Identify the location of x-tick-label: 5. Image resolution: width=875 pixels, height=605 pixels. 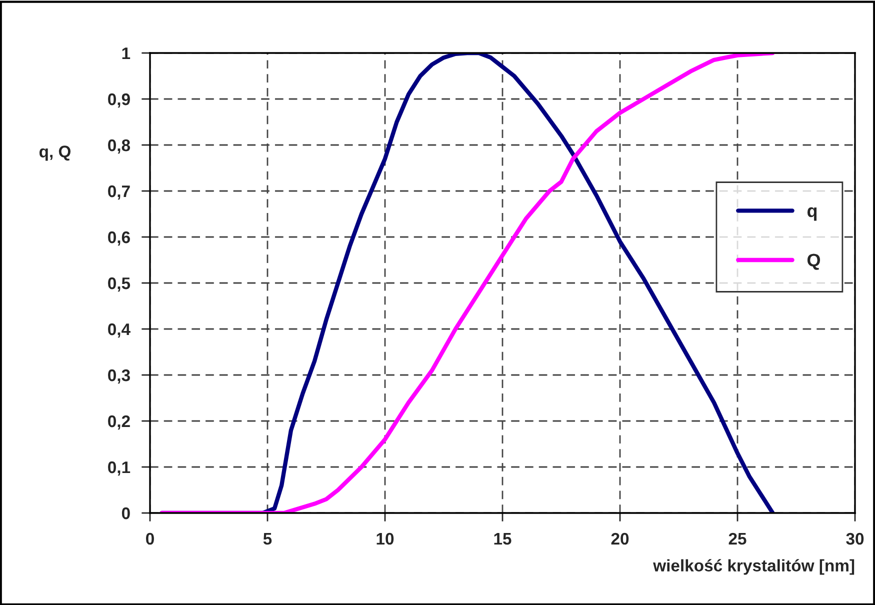
(267, 539).